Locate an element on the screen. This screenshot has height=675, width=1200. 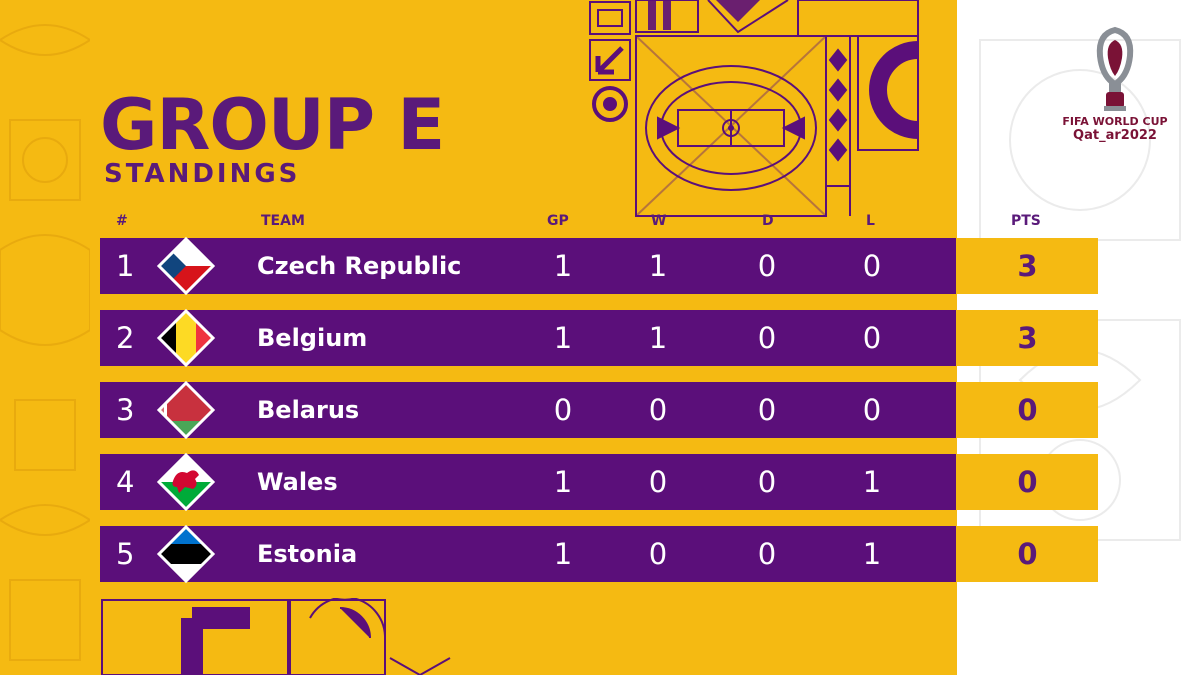
column-header-d: D is located at coordinates (768, 221).